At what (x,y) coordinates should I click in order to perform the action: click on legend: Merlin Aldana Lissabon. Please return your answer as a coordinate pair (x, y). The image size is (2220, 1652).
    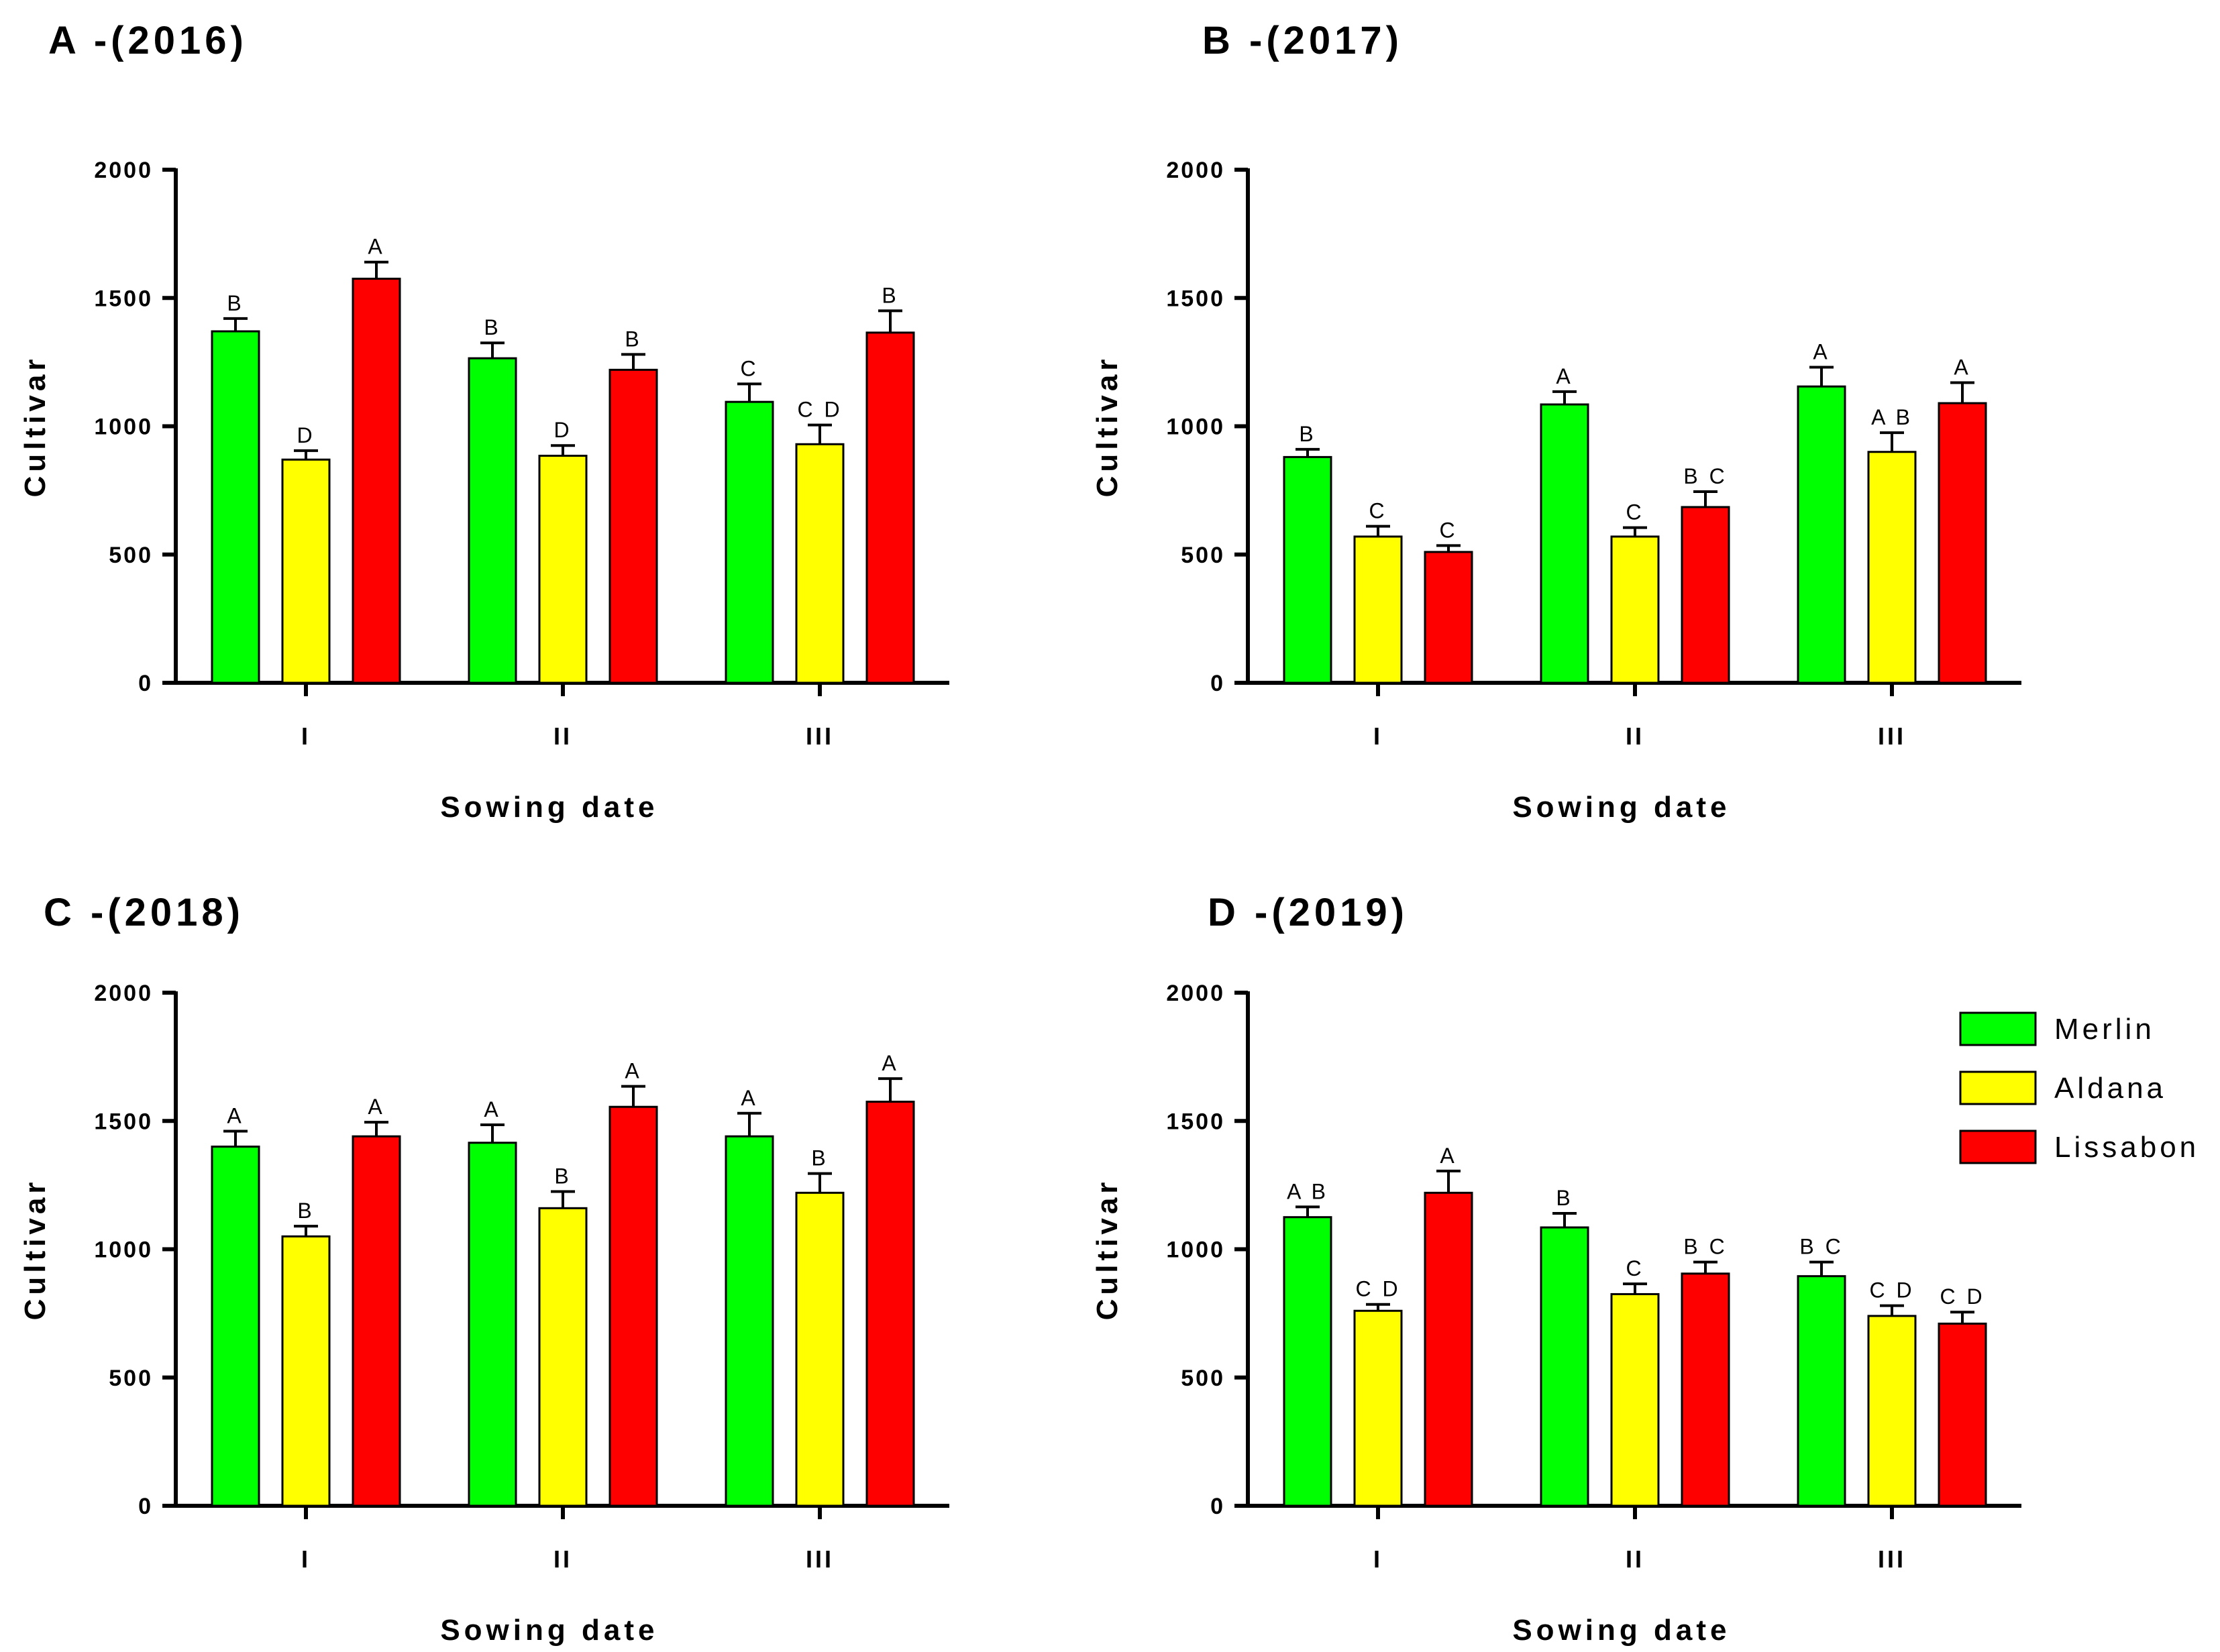
    Looking at the image, I should click on (2079, 1087).